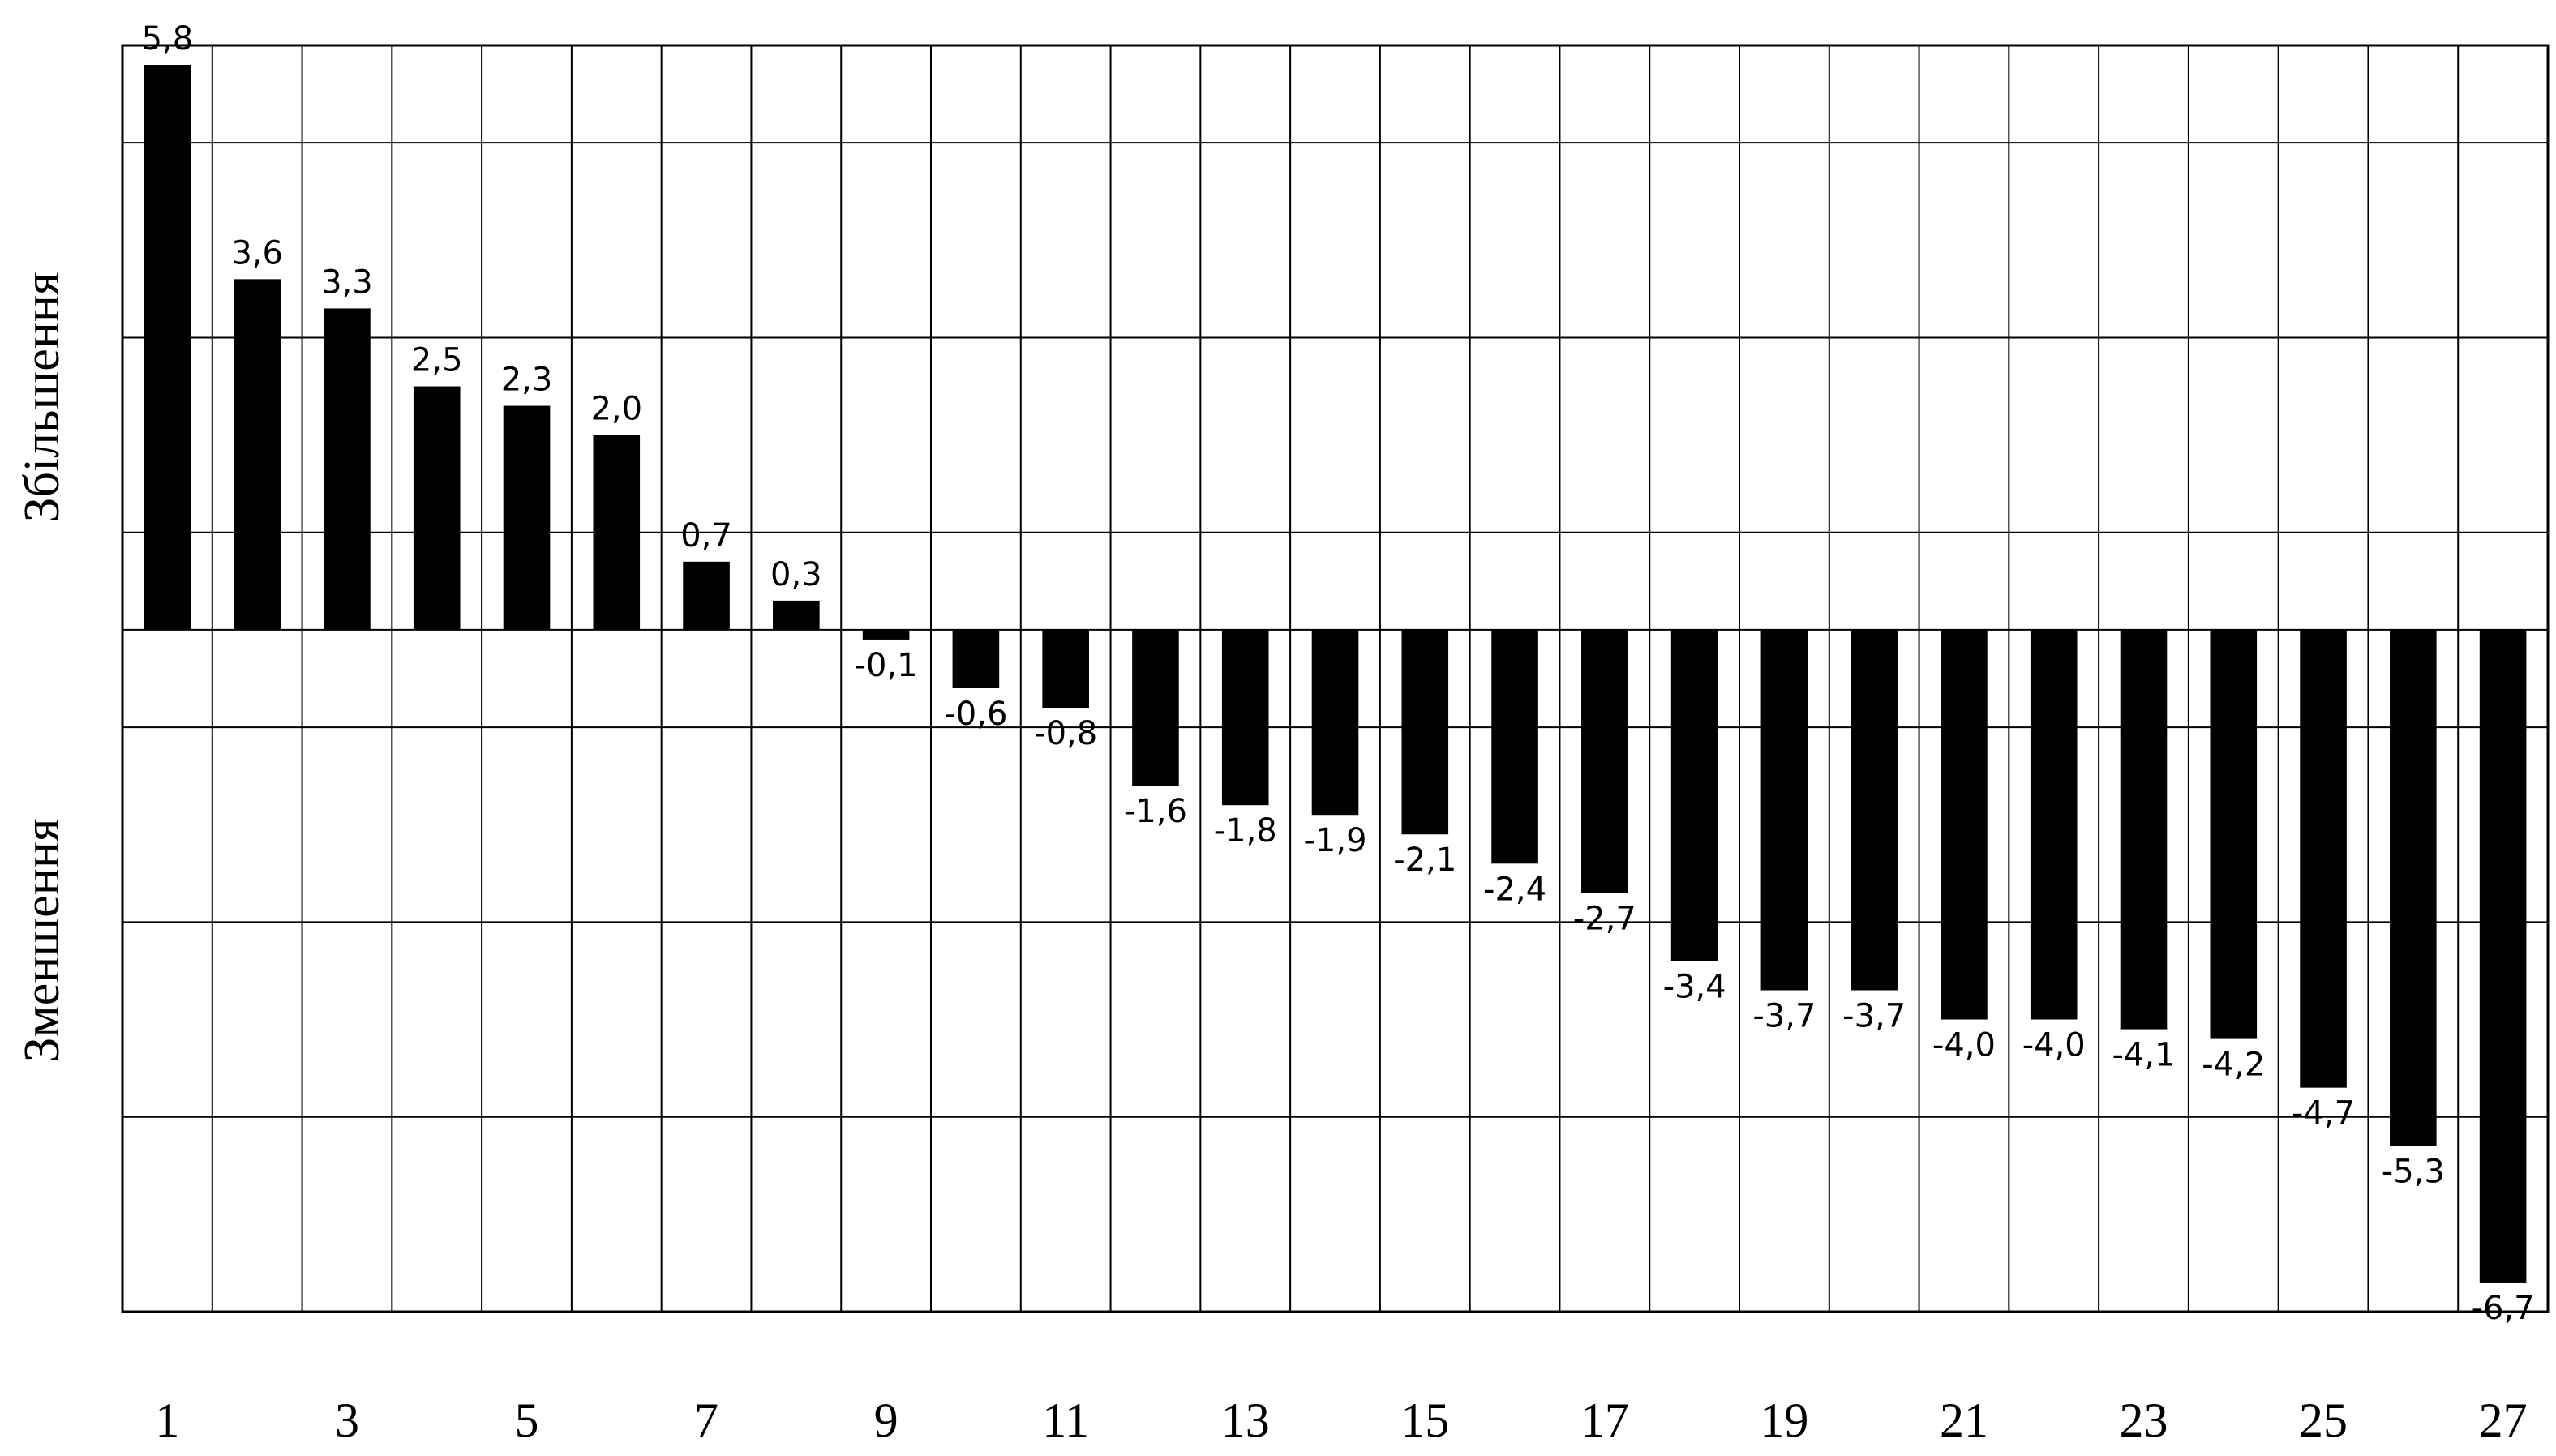 Image resolution: width=2556 pixels, height=1456 pixels. Describe the element at coordinates (2143, 1056) in the screenshot. I see `value-label: -4,1` at that location.